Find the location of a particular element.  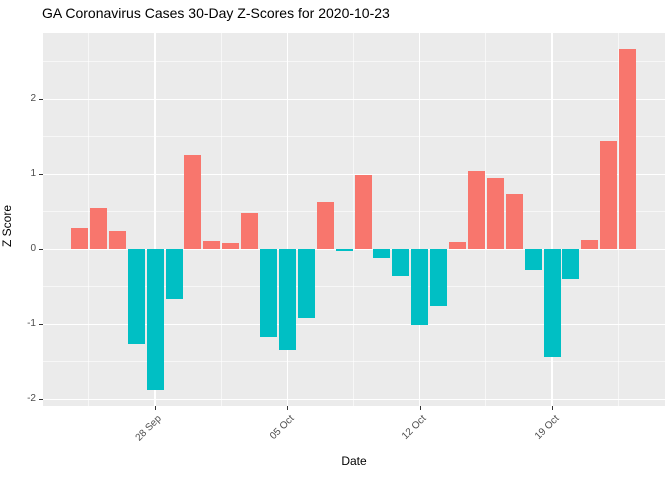

x-tick-label: 19 Oct is located at coordinates (547, 427).